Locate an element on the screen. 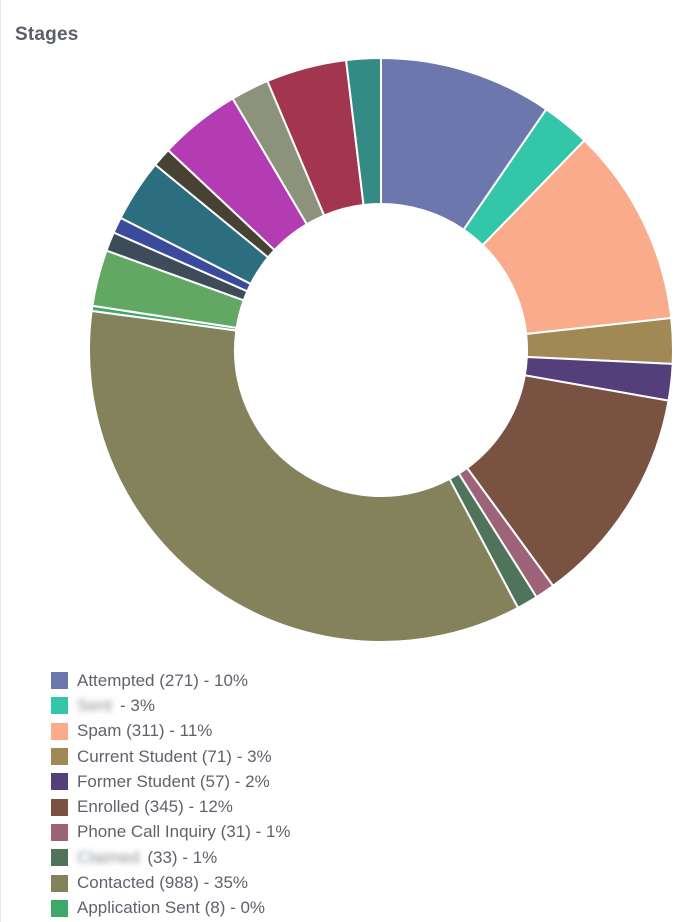  legend-item-former-student: Former Student (57) - 2% is located at coordinates (171, 781).